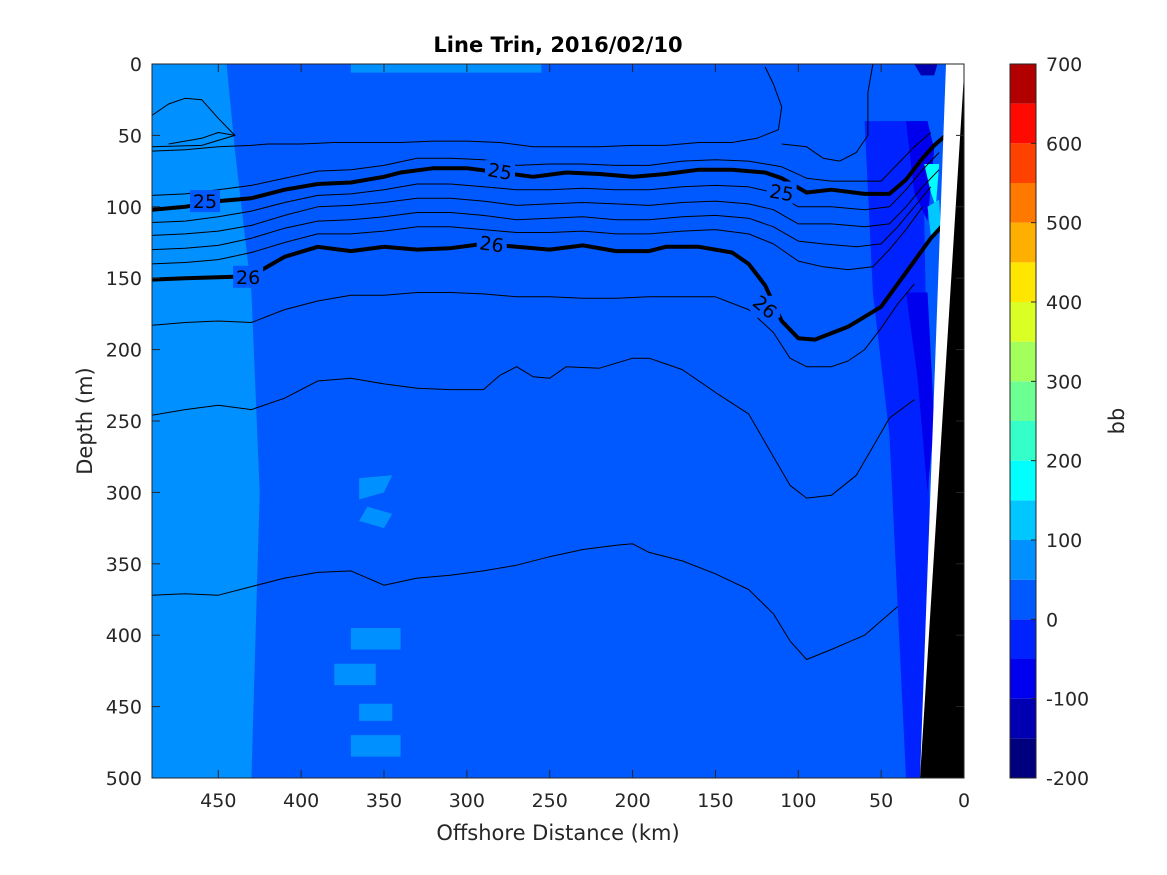 This screenshot has height=875, width=1167. I want to click on colorbar-tick-label: 100, so click(1064, 541).